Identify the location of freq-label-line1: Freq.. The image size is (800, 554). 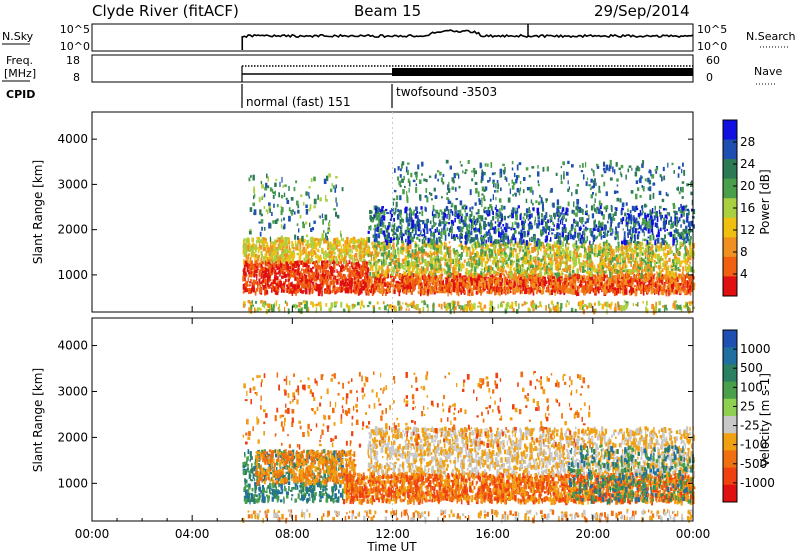
(19, 60).